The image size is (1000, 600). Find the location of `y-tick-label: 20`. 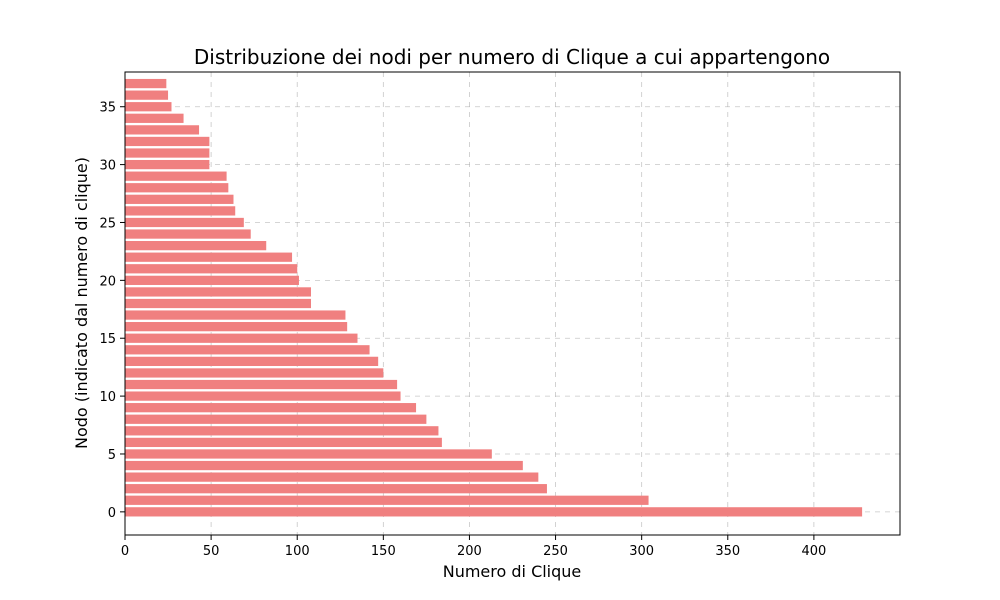

y-tick-label: 20 is located at coordinates (107, 281).